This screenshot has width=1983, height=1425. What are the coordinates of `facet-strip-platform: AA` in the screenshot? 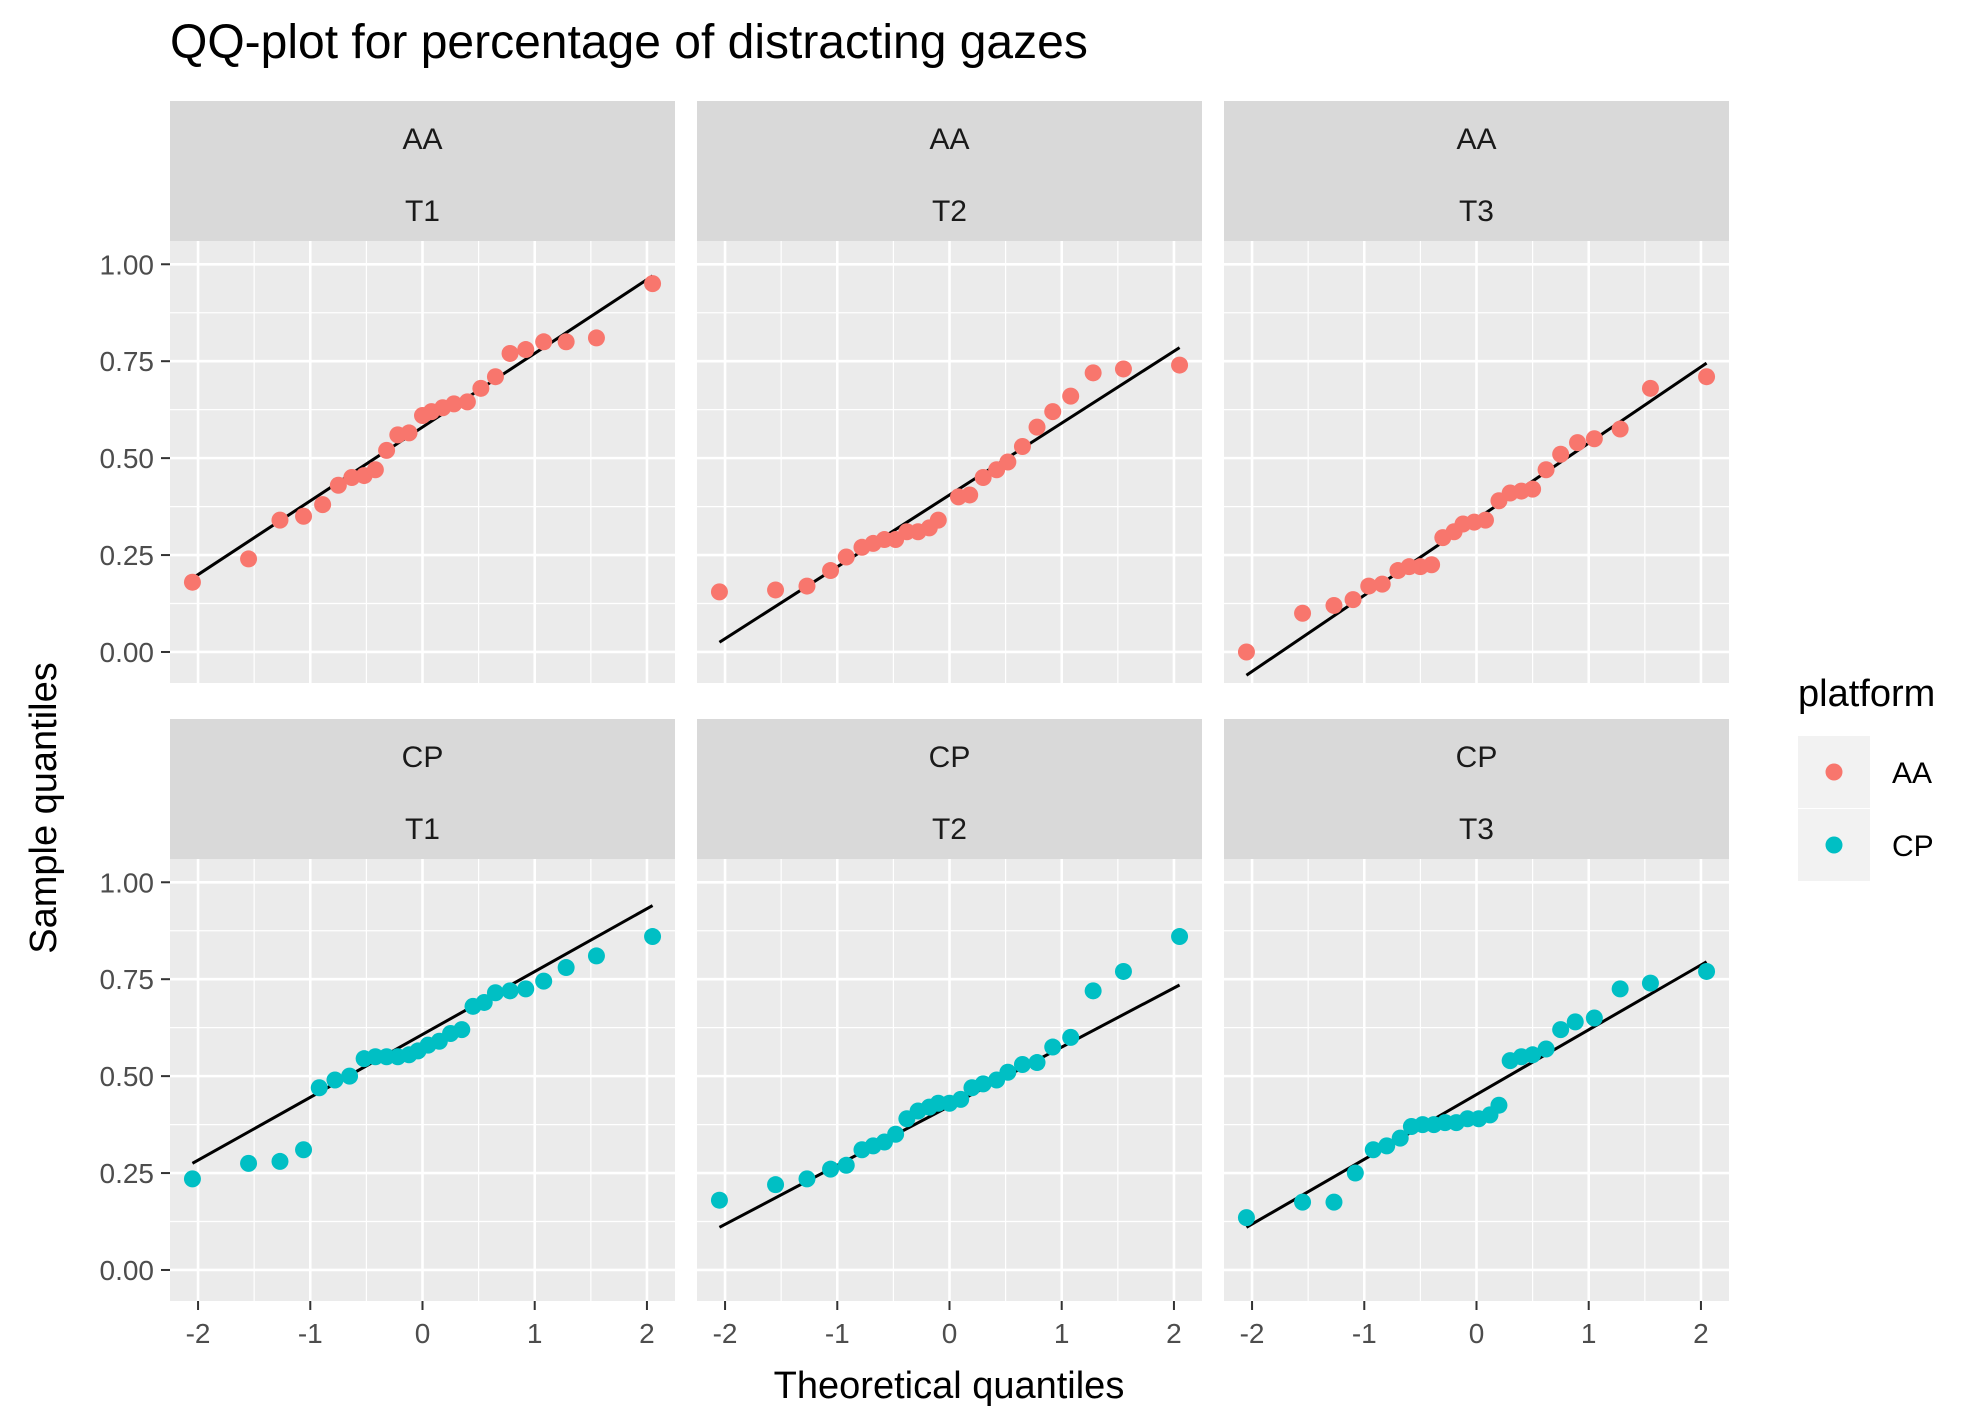 It's located at (1476, 139).